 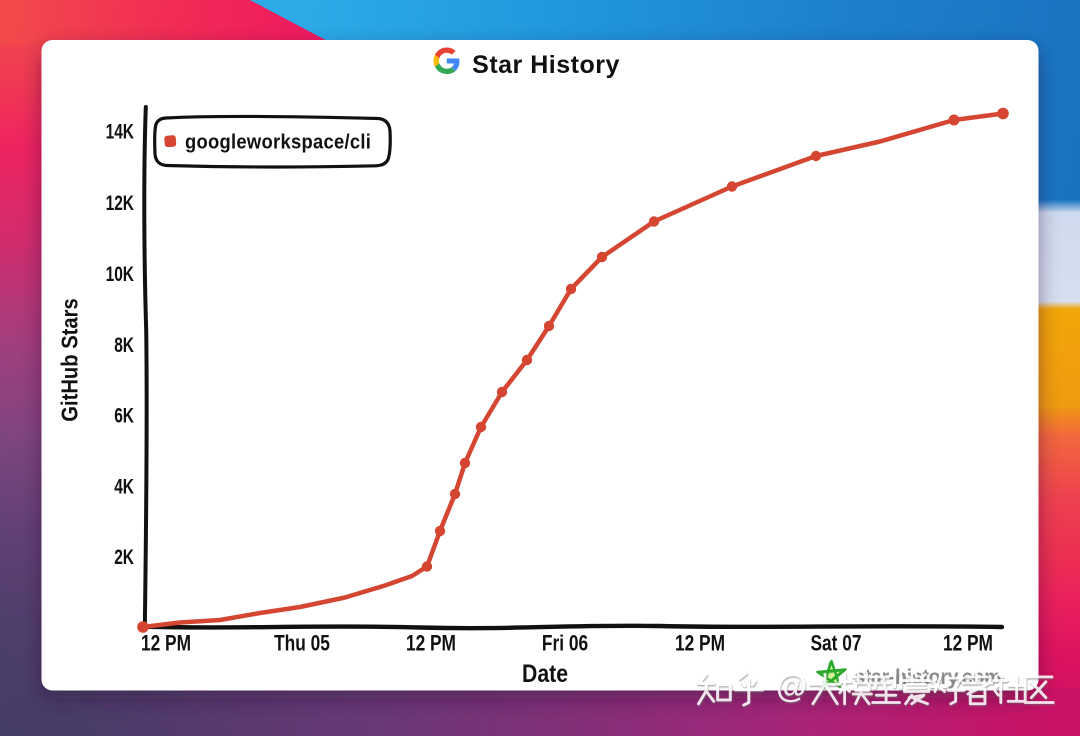 What do you see at coordinates (124, 344) in the screenshot?
I see `svg-text: 8K` at bounding box center [124, 344].